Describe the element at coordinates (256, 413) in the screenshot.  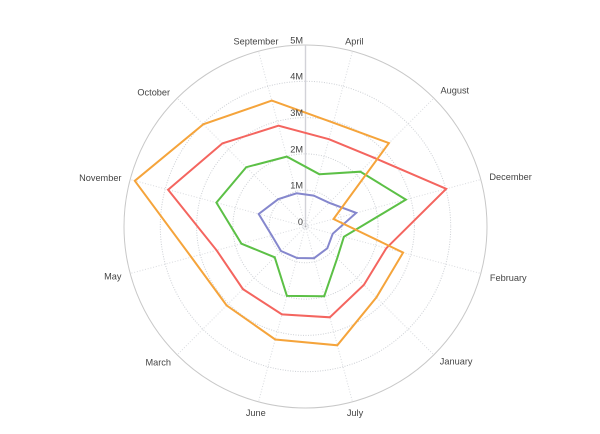
I see `svg-text: June` at that location.